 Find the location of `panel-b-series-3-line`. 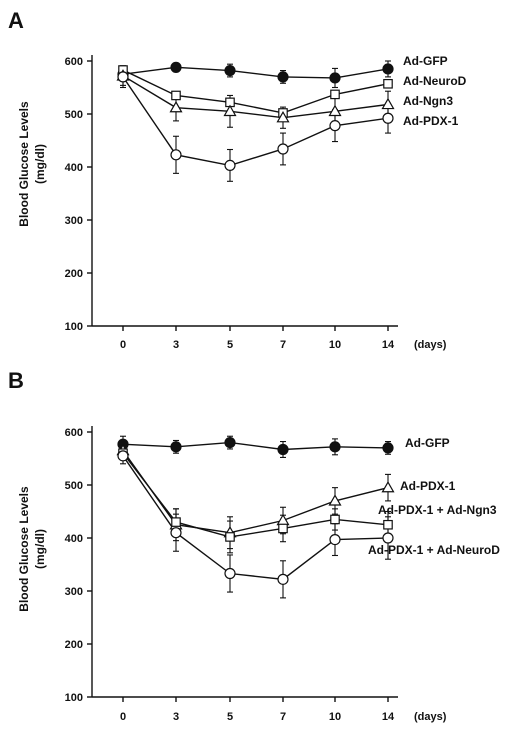

panel-b-series-3-line is located at coordinates (255, 518).